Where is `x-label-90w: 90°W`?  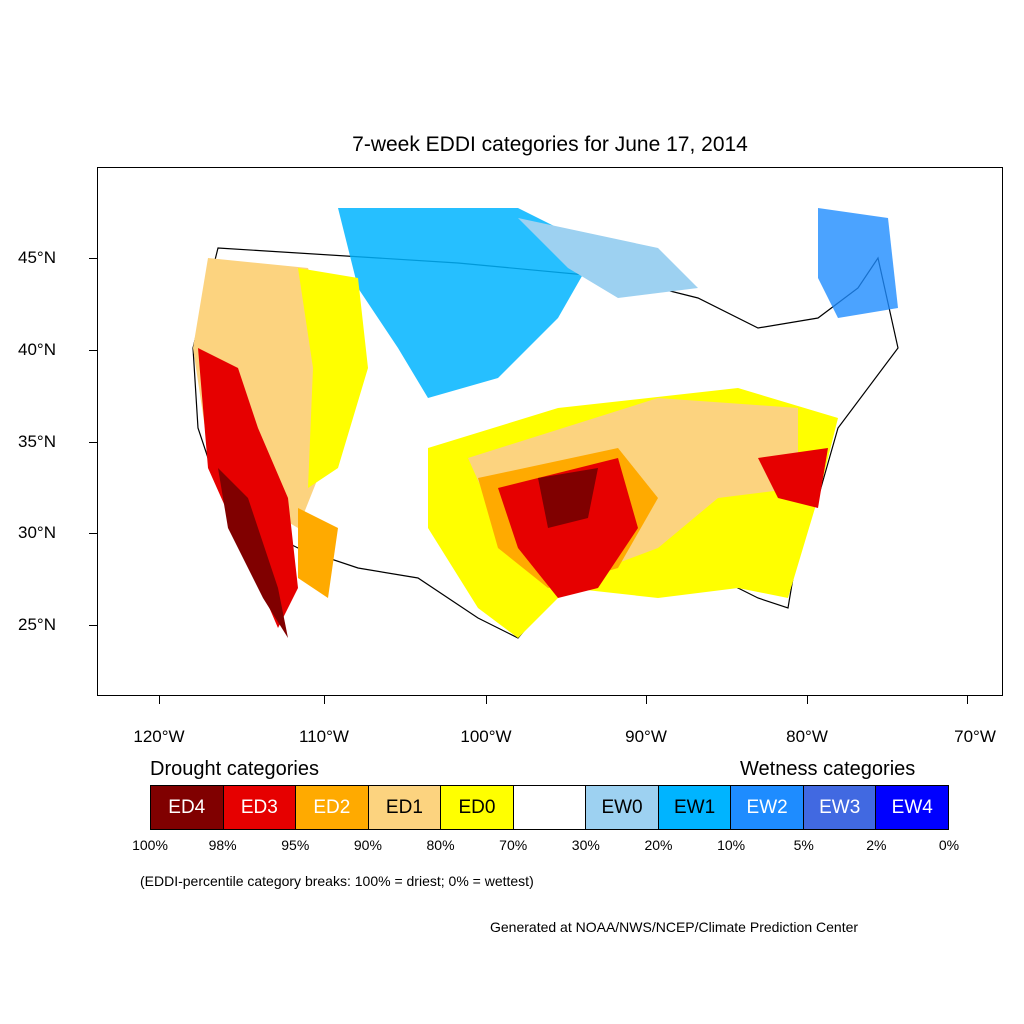 x-label-90w: 90°W is located at coordinates (646, 736).